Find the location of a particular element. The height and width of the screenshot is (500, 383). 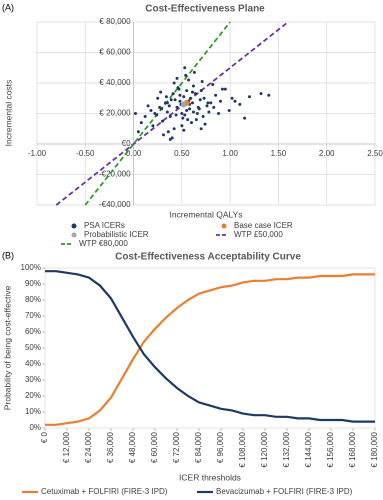

y-tick-label: 10% is located at coordinates (33, 411).